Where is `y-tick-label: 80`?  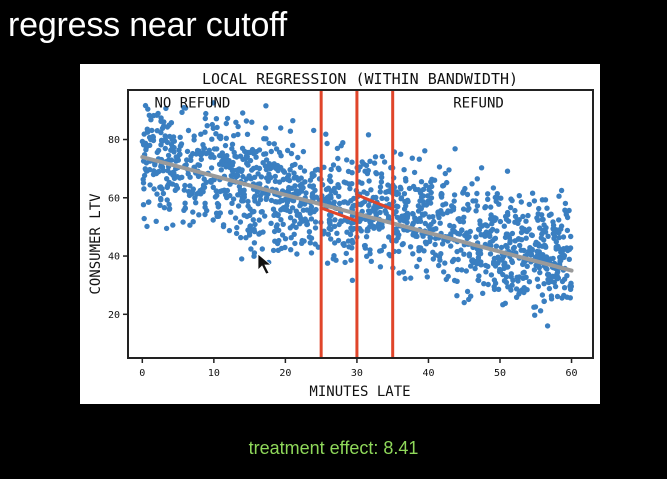 y-tick-label: 80 is located at coordinates (114, 140).